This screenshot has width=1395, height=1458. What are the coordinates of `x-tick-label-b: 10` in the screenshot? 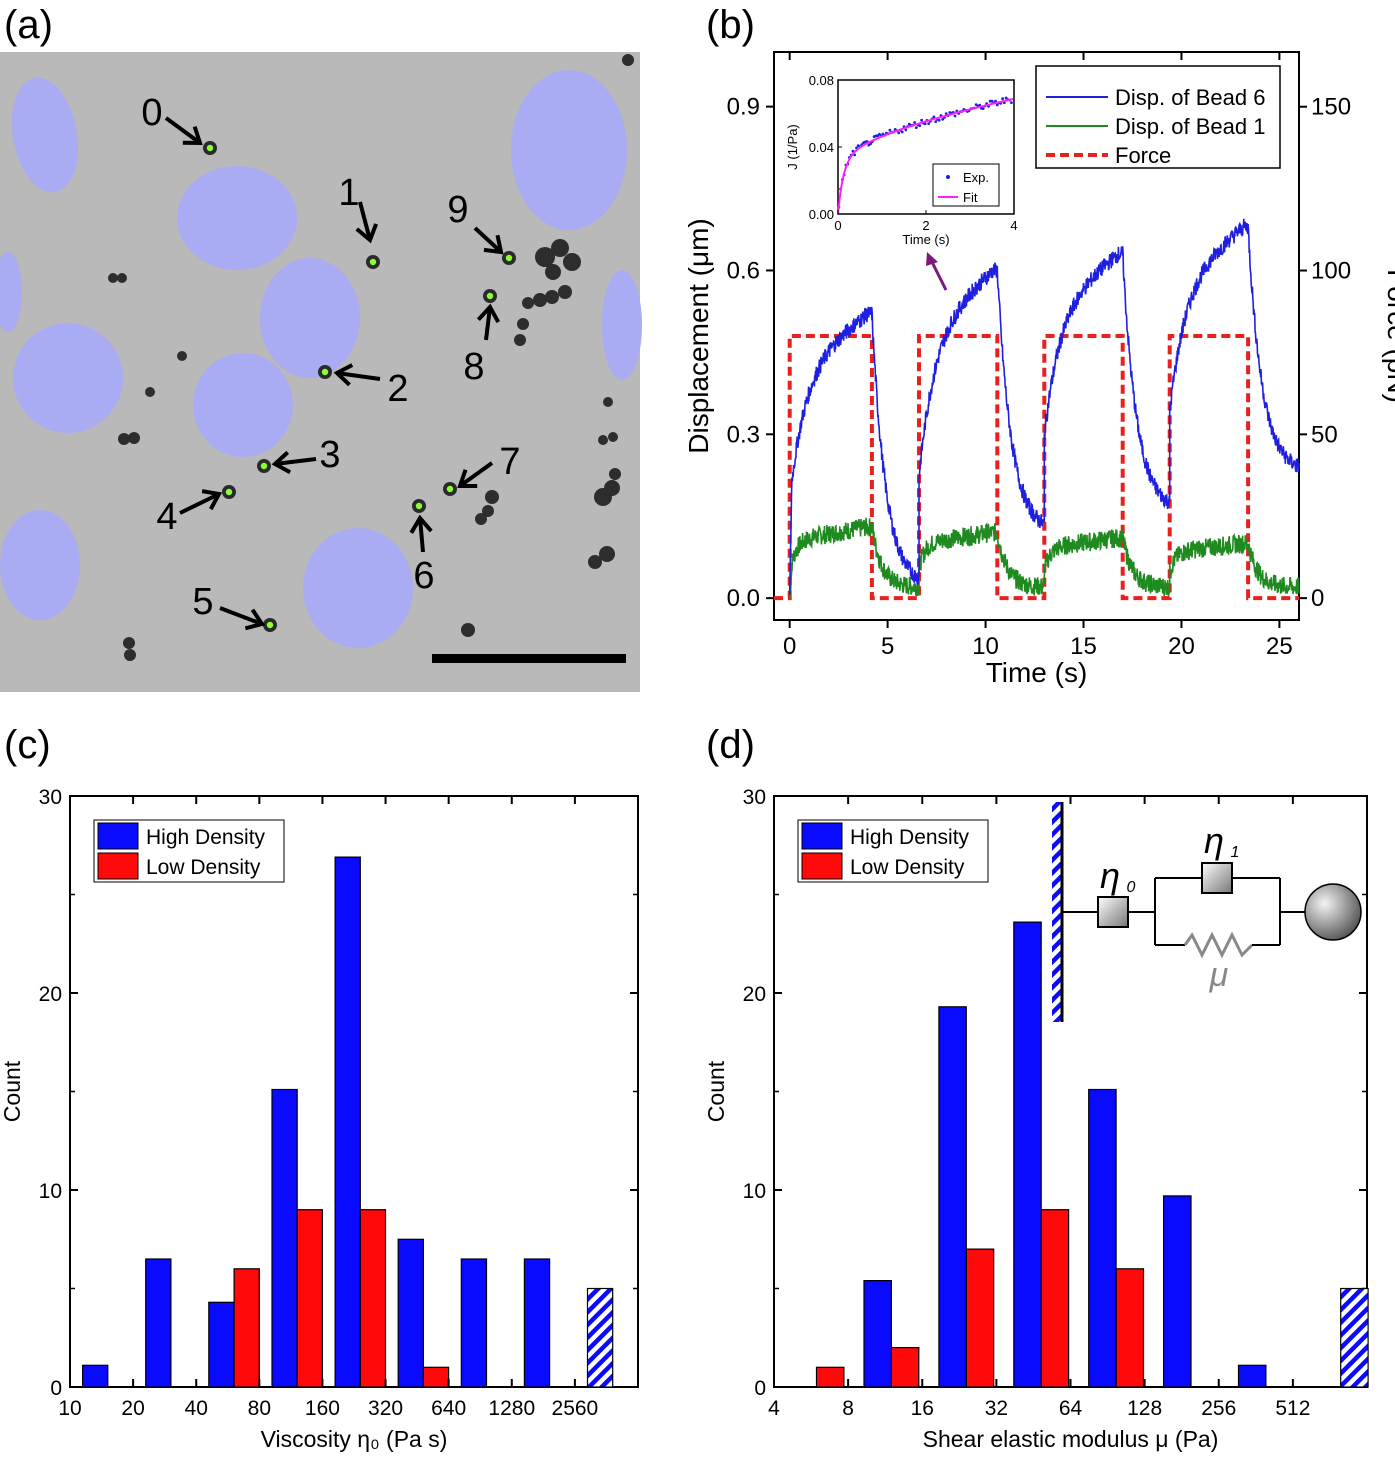 It's located at (985, 646).